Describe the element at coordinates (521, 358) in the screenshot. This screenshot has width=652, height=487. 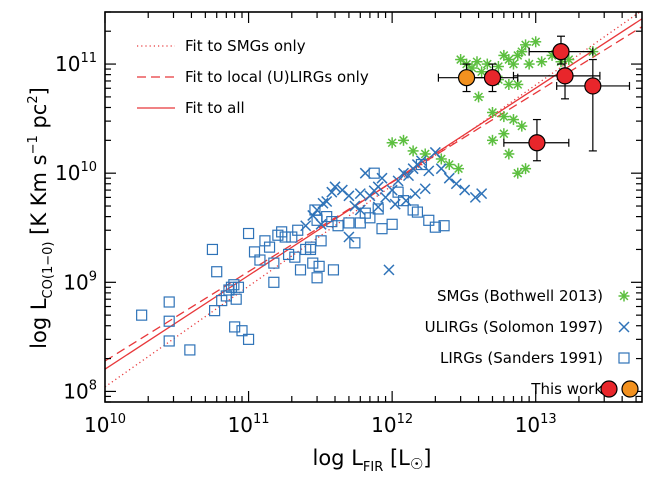
I see `legend-label-series: LIRGs (Sanders 1991)` at that location.